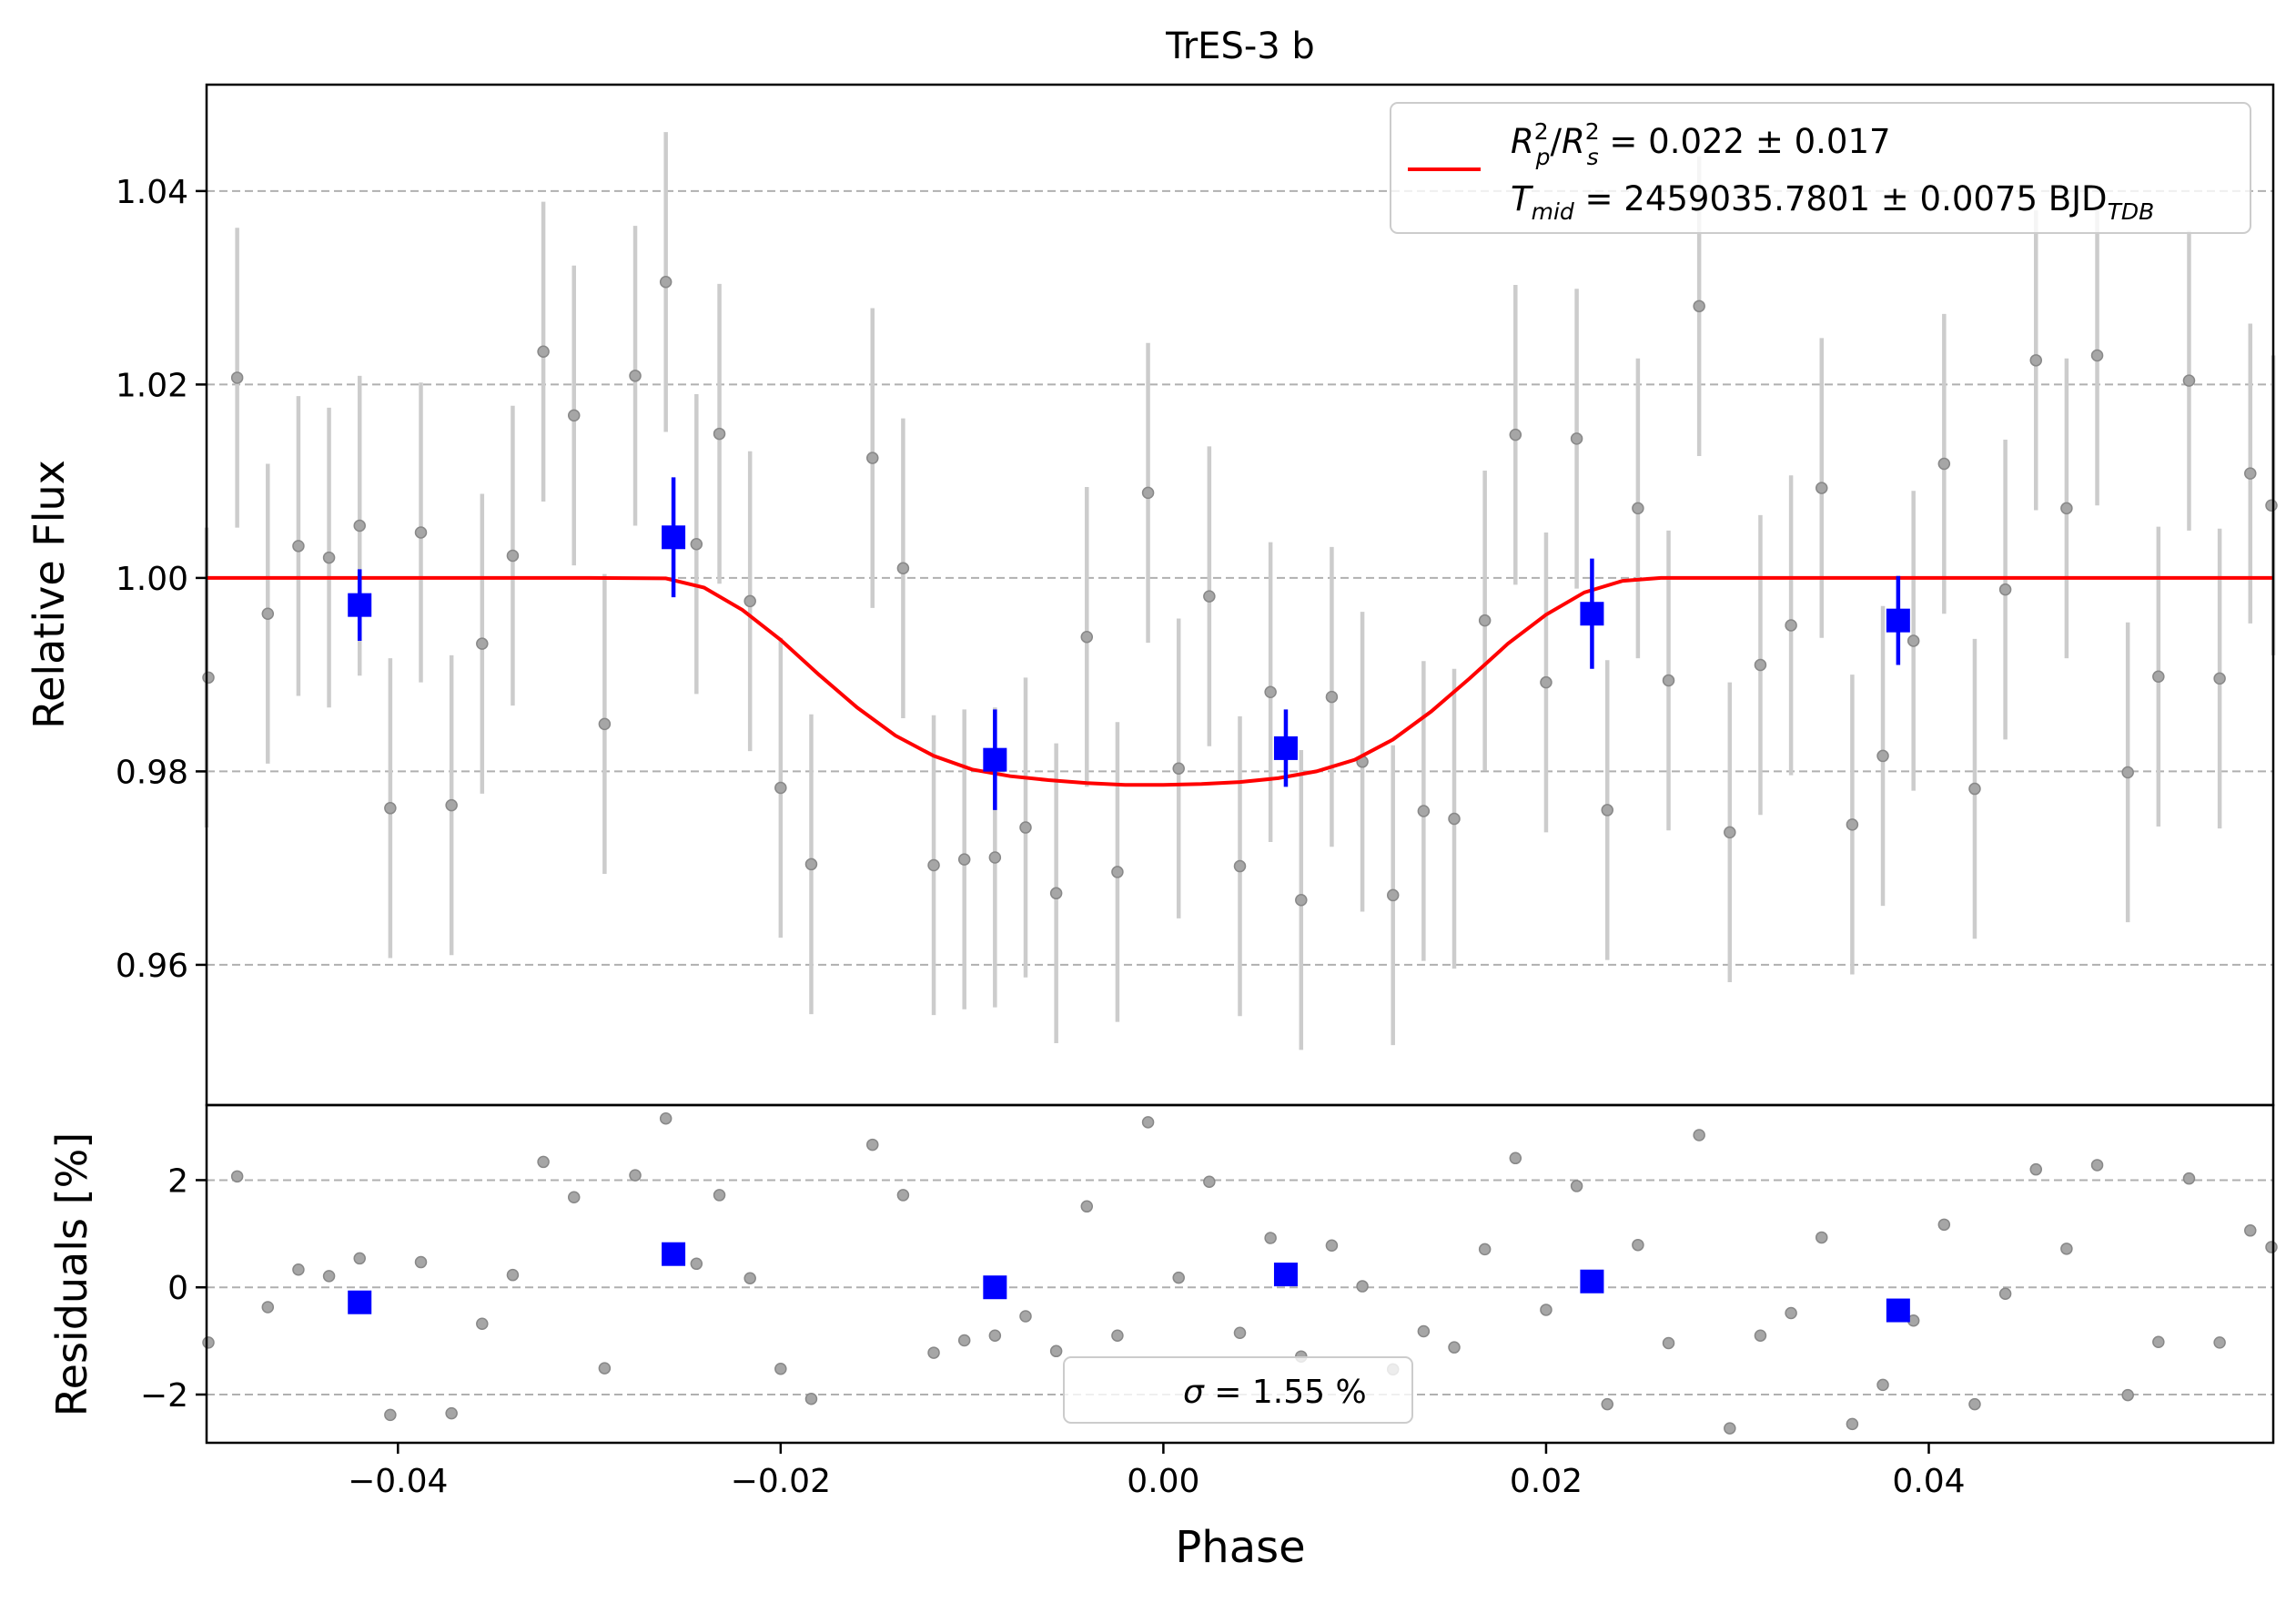 The image size is (2296, 1603). What do you see at coordinates (1701, 144) in the screenshot?
I see `legend-radius-ratio: R2 p/R2 s = 0.022 ± 0.017` at bounding box center [1701, 144].